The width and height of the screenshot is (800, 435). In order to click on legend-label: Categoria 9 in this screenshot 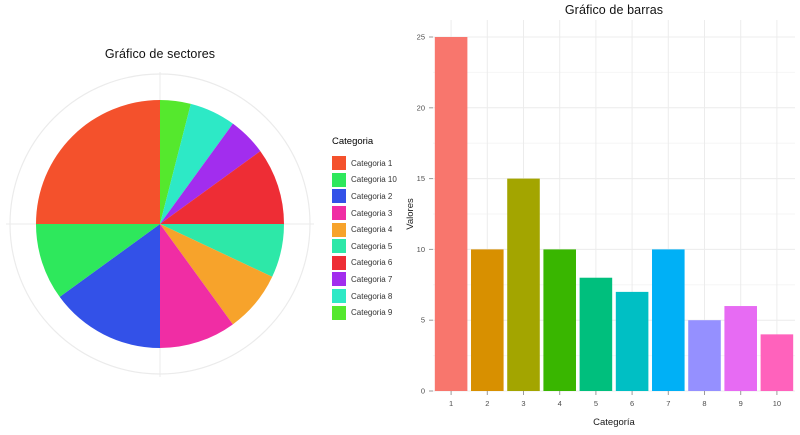, I will do `click(372, 313)`.